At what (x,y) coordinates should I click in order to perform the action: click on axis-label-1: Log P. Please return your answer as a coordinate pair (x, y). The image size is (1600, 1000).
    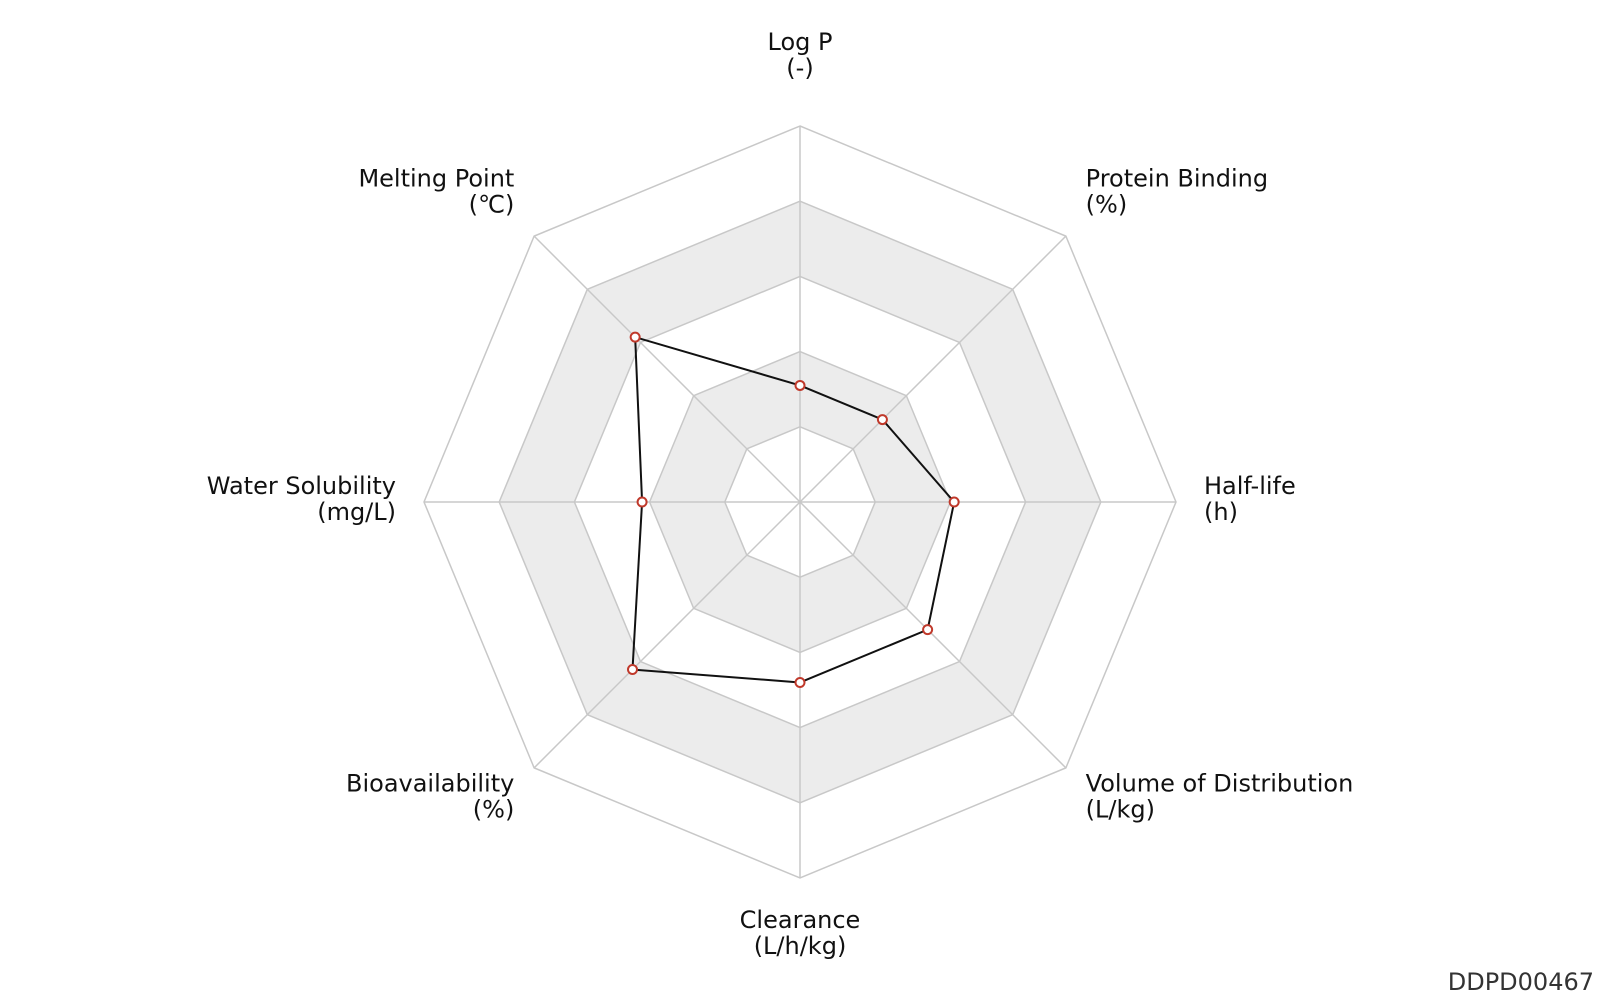
    Looking at the image, I should click on (800, 42).